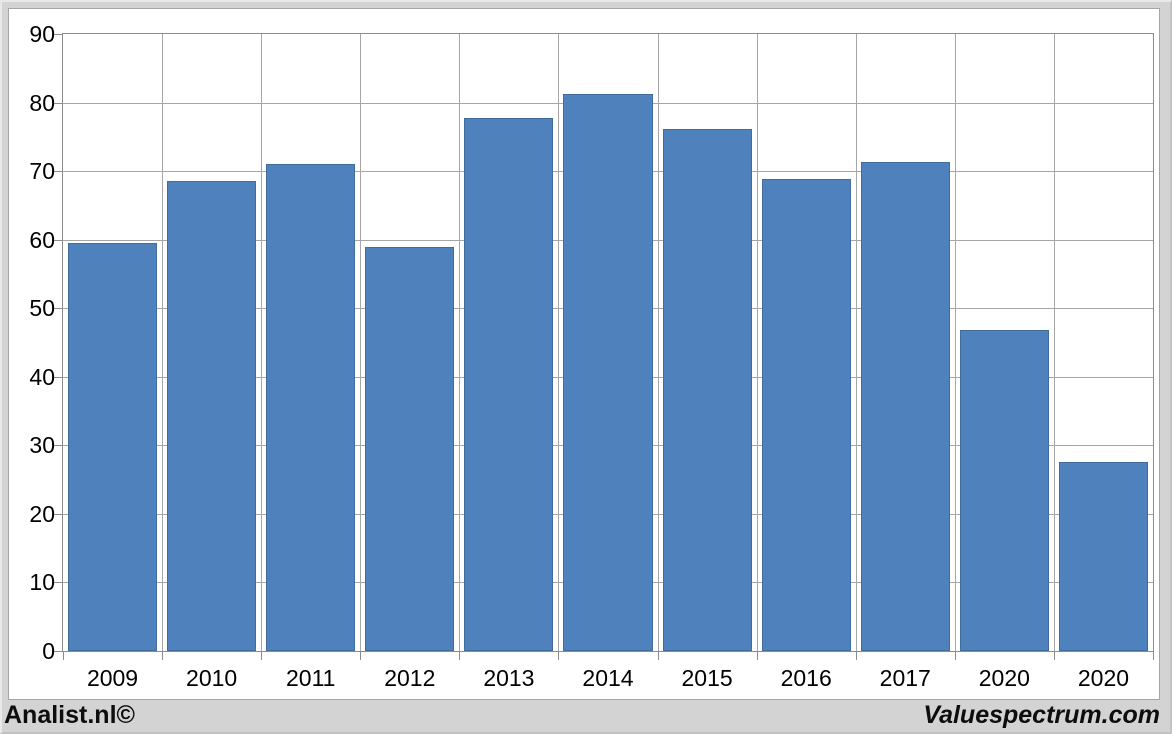 This screenshot has width=1172, height=734. Describe the element at coordinates (509, 678) in the screenshot. I see `x-tick-label: 2013` at that location.